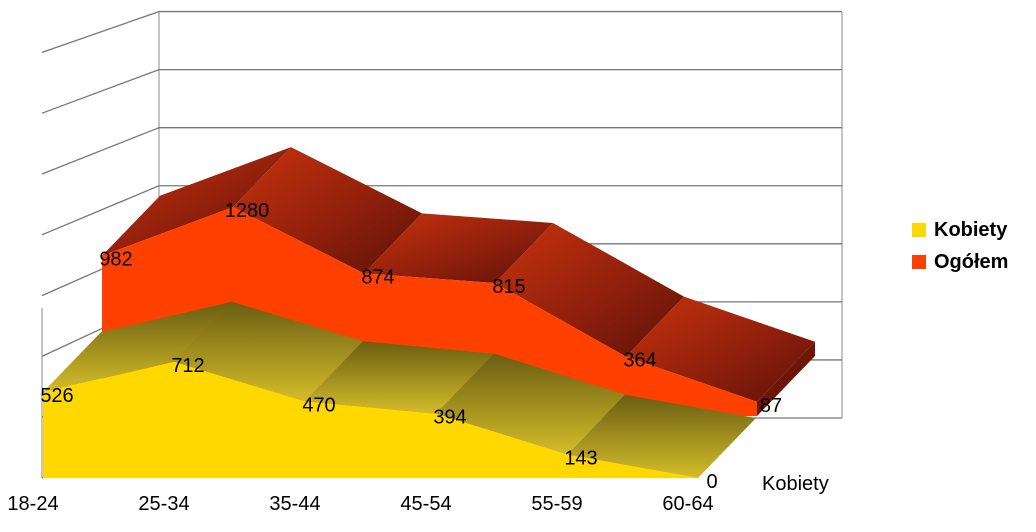 The image size is (1036, 532). What do you see at coordinates (795, 484) in the screenshot?
I see `depth-axis-label: Kobiety` at bounding box center [795, 484].